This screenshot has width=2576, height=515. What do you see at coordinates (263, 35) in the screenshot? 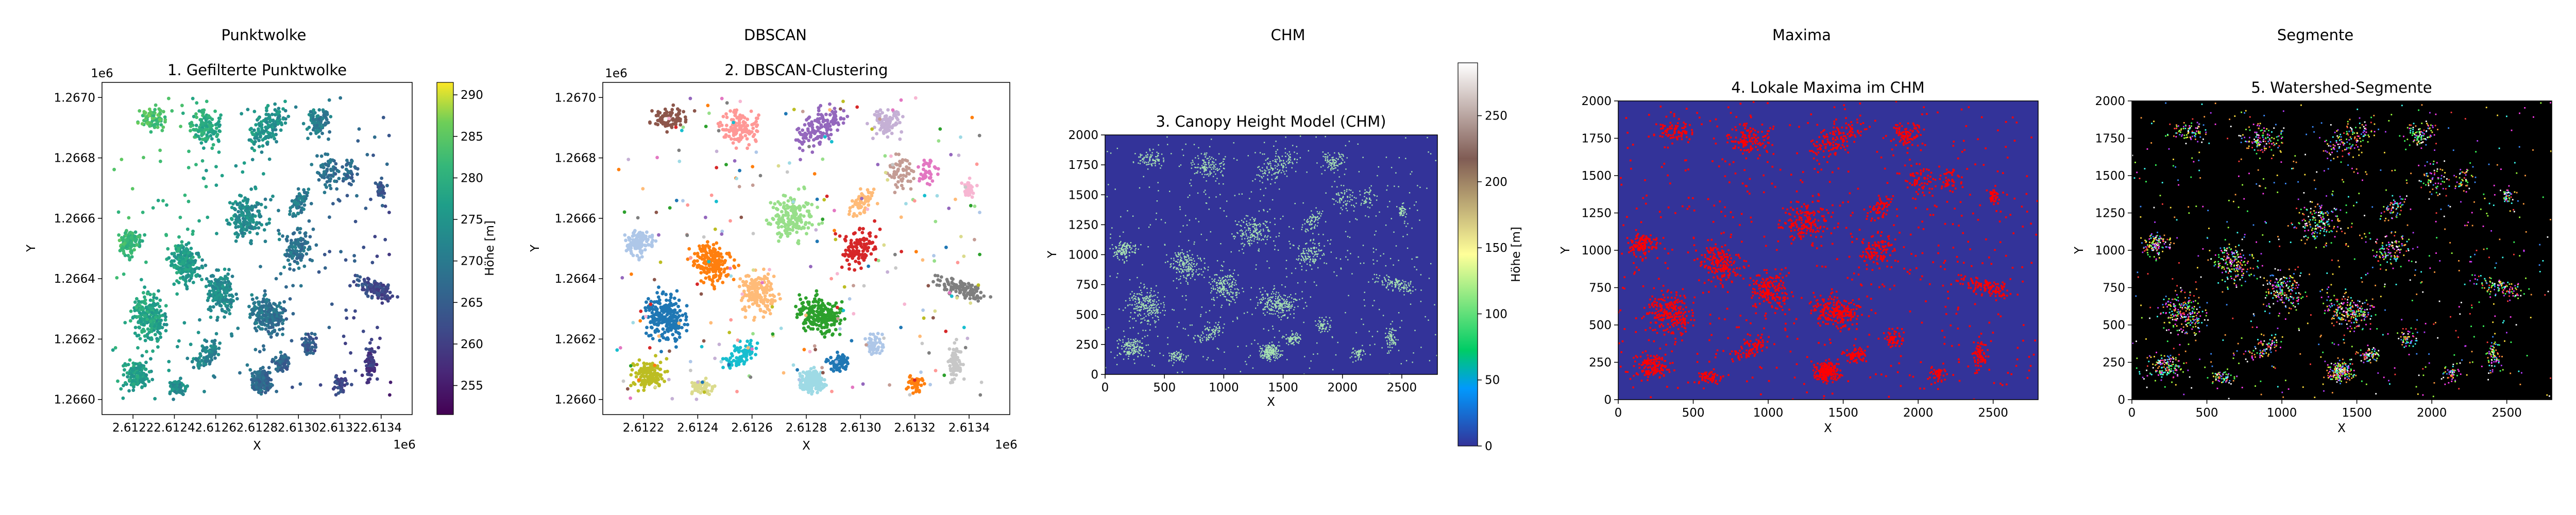
I see `panel-title: Punktwolke` at bounding box center [263, 35].